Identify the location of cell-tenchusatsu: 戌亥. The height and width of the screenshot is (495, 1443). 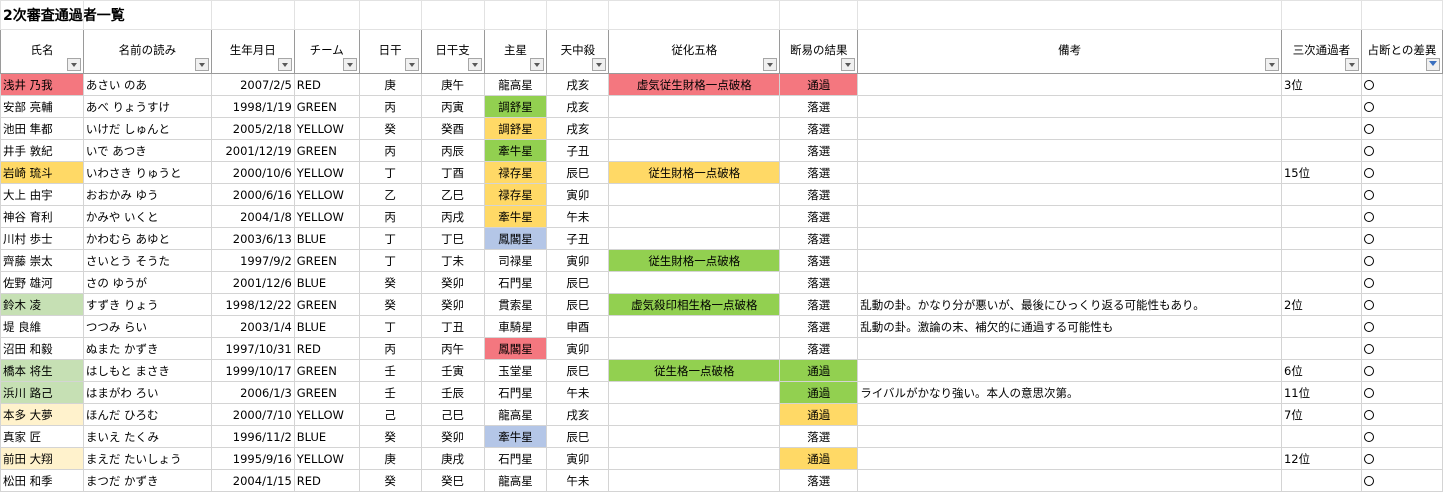
(578, 106).